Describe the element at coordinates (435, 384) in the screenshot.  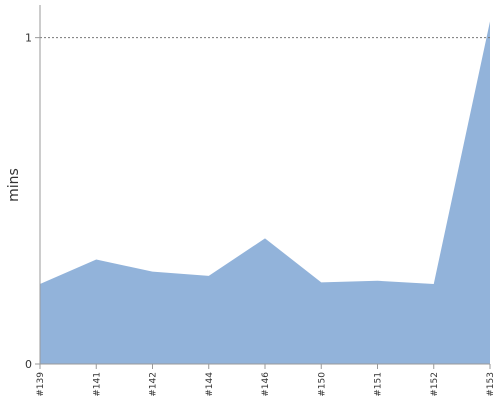
I see `x-tick-label: #152` at that location.